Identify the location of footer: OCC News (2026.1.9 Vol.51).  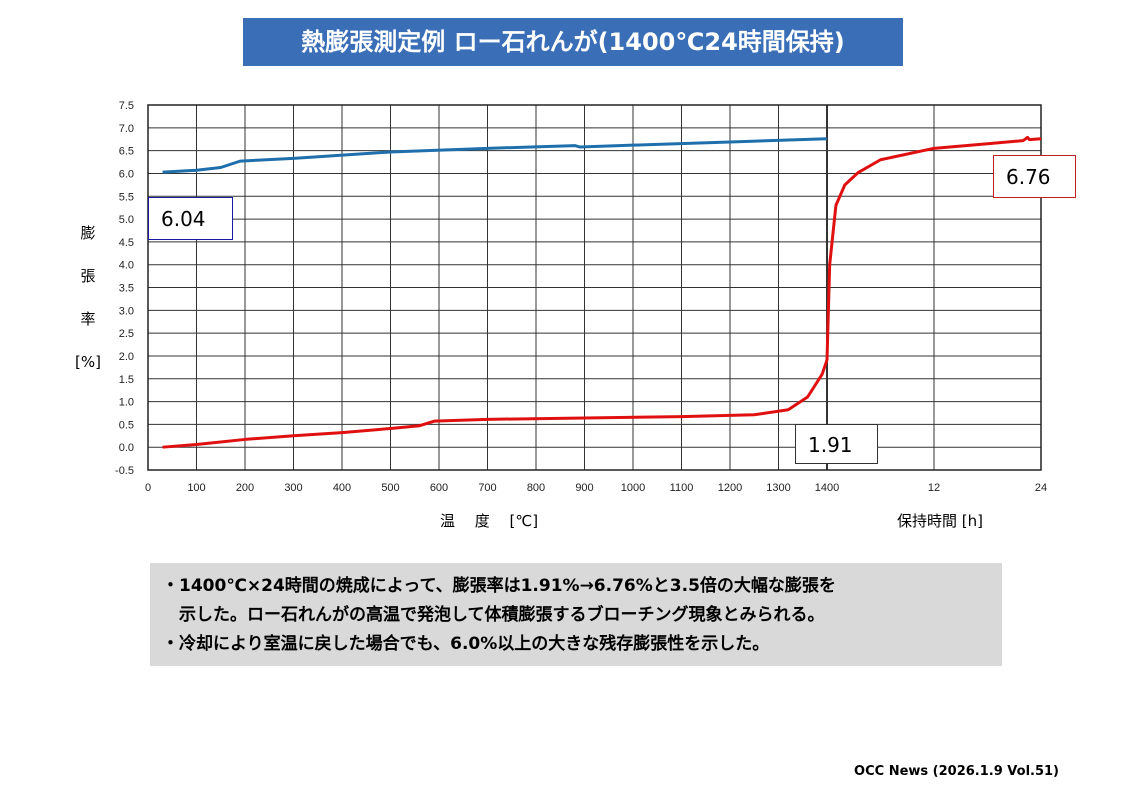
(956, 771).